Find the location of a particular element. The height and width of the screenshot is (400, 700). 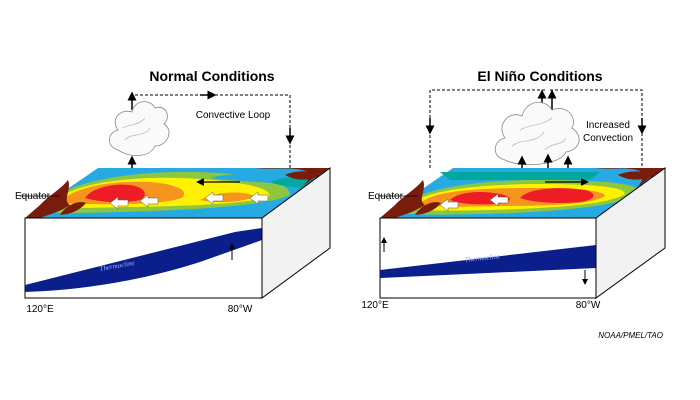

normal-equator-label: Equator is located at coordinates (33, 196).